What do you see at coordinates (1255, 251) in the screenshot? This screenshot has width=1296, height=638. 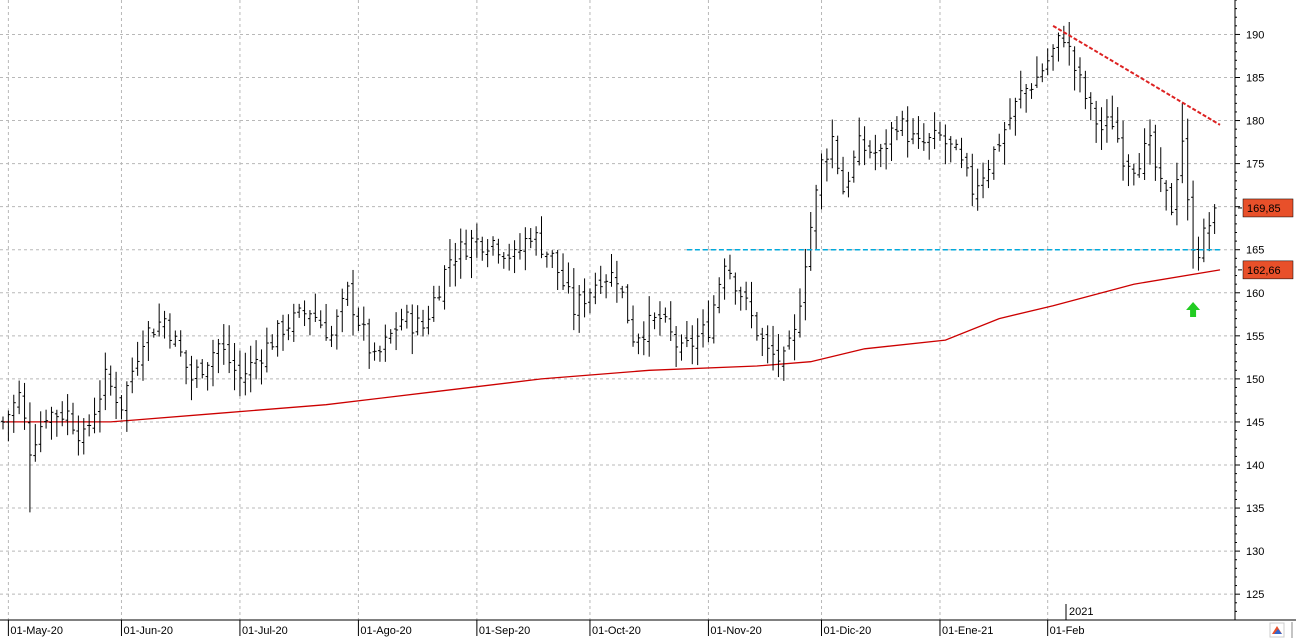 I see `y-tick-label: 165` at bounding box center [1255, 251].